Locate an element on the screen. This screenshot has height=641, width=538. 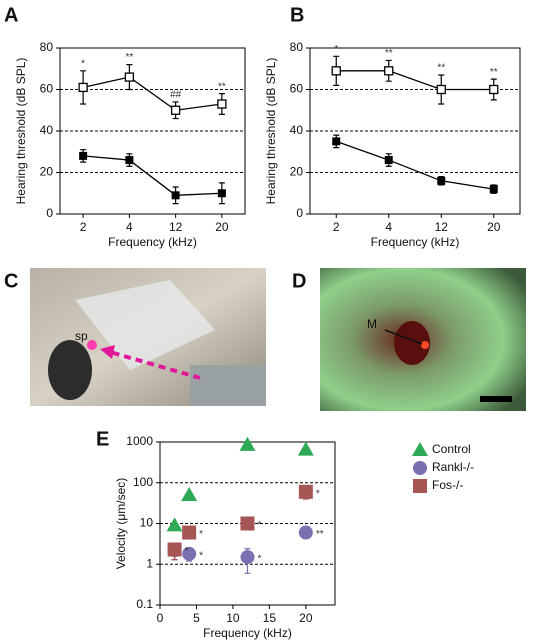
photo-c: sp C is located at coordinates (135, 337).